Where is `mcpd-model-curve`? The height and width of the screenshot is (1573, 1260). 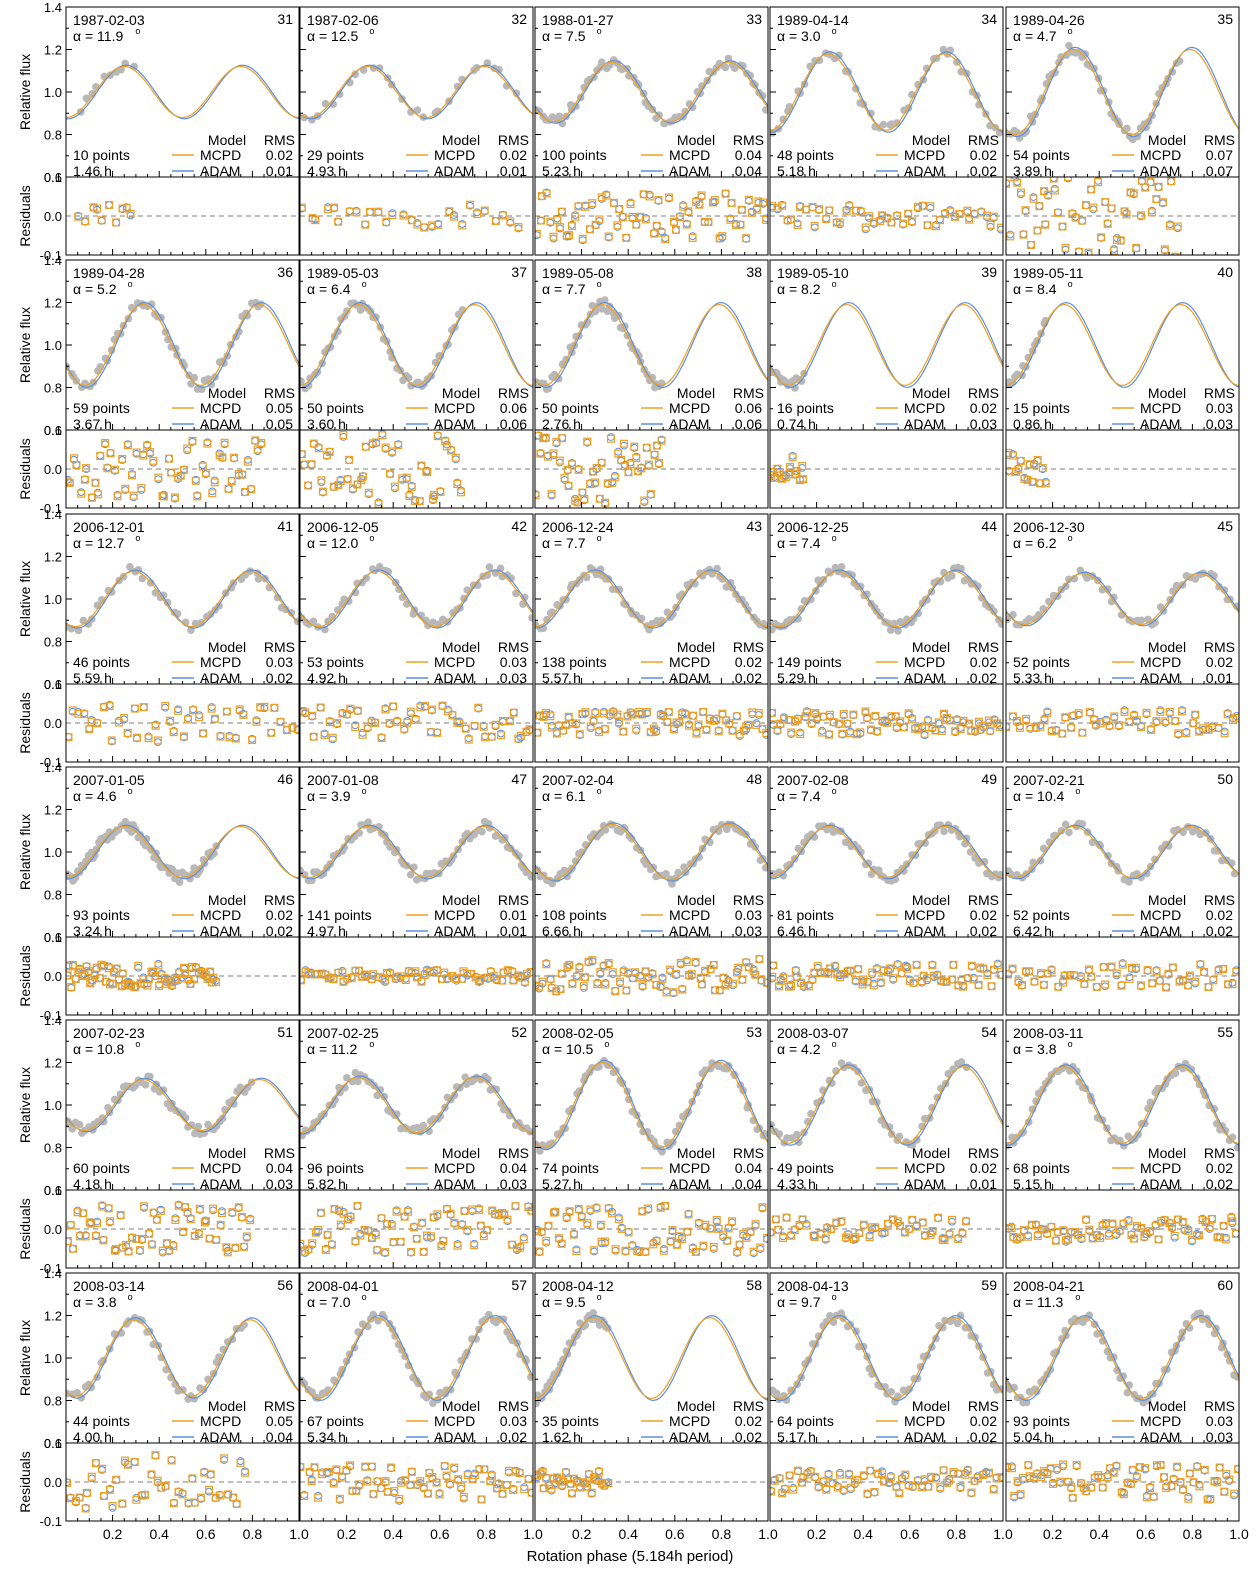 mcpd-model-curve is located at coordinates (1122, 345).